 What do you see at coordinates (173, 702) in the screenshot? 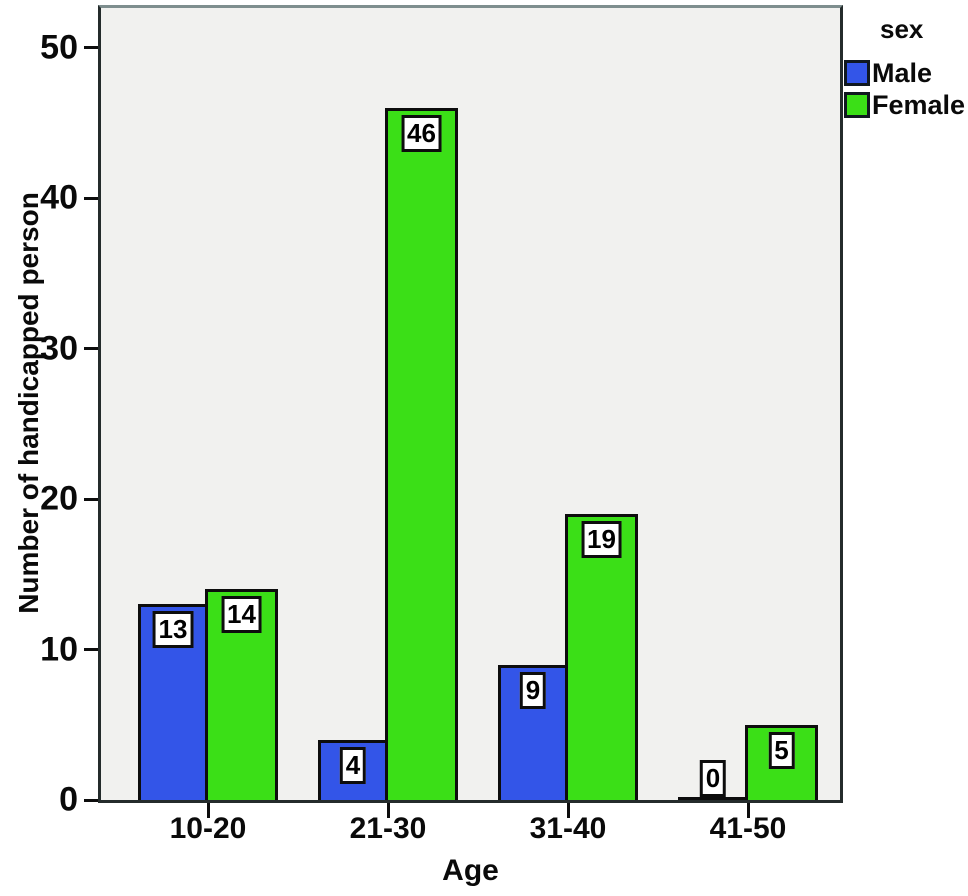
I see `bar-male-10-20: 13` at bounding box center [173, 702].